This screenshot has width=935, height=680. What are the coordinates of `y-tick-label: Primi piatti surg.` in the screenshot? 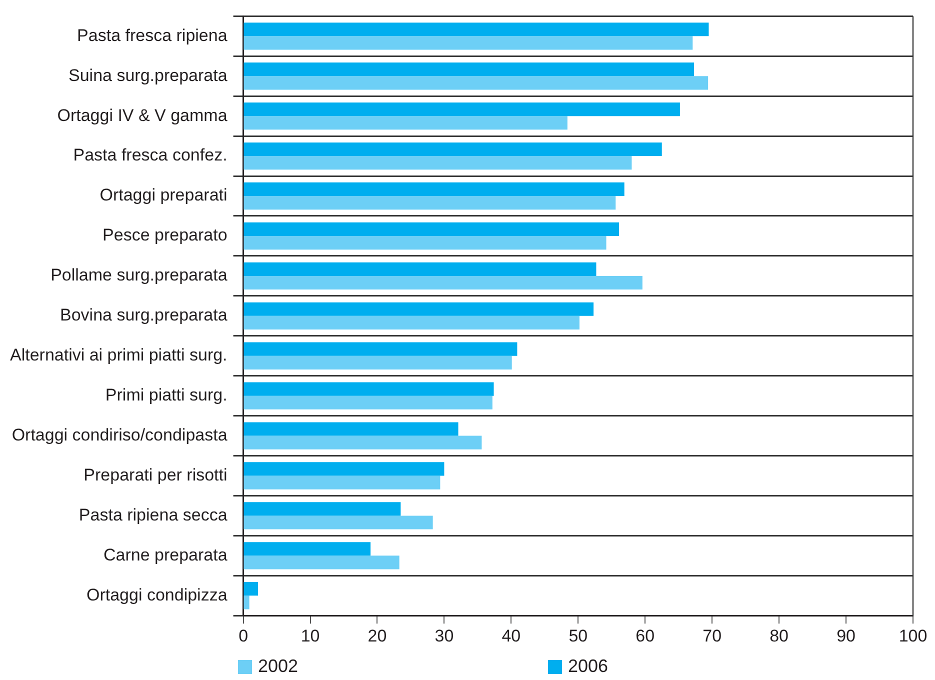 It's located at (166, 395).